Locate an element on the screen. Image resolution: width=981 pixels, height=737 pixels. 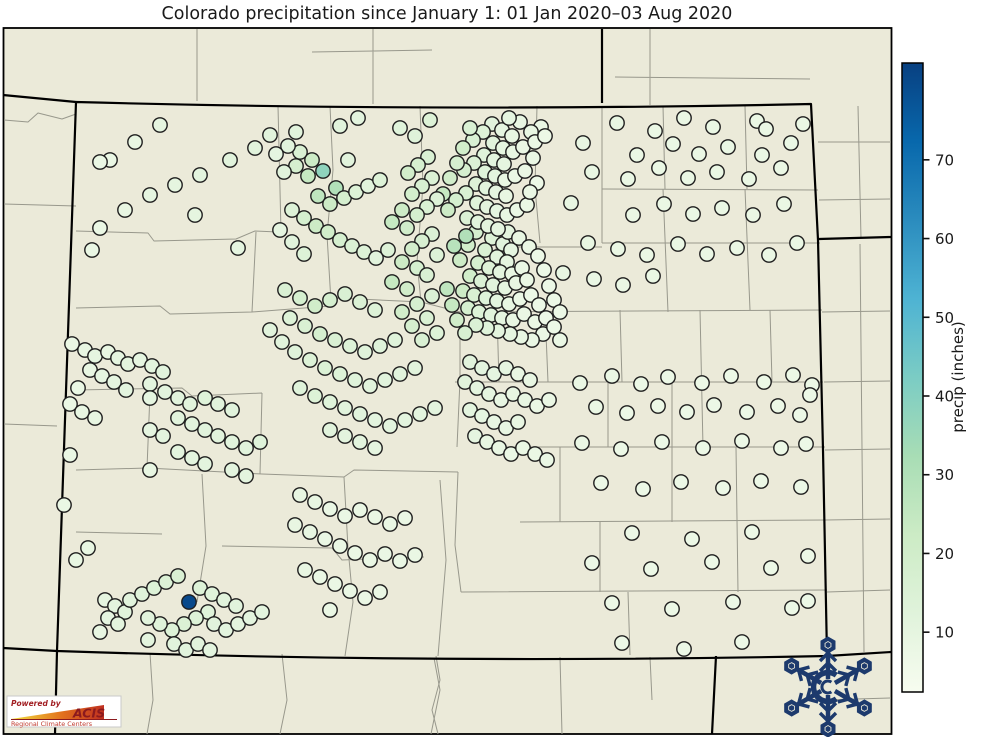
colorbar-tick-label: 10 is located at coordinates (944, 633).